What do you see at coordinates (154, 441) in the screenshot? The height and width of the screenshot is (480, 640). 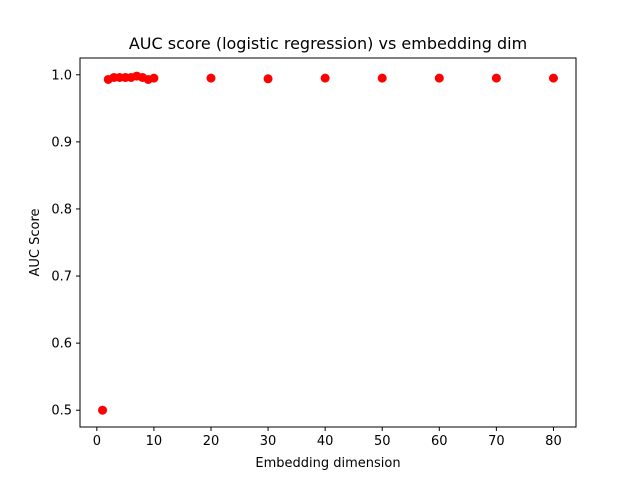 I see `x-tick-label: 10` at bounding box center [154, 441].